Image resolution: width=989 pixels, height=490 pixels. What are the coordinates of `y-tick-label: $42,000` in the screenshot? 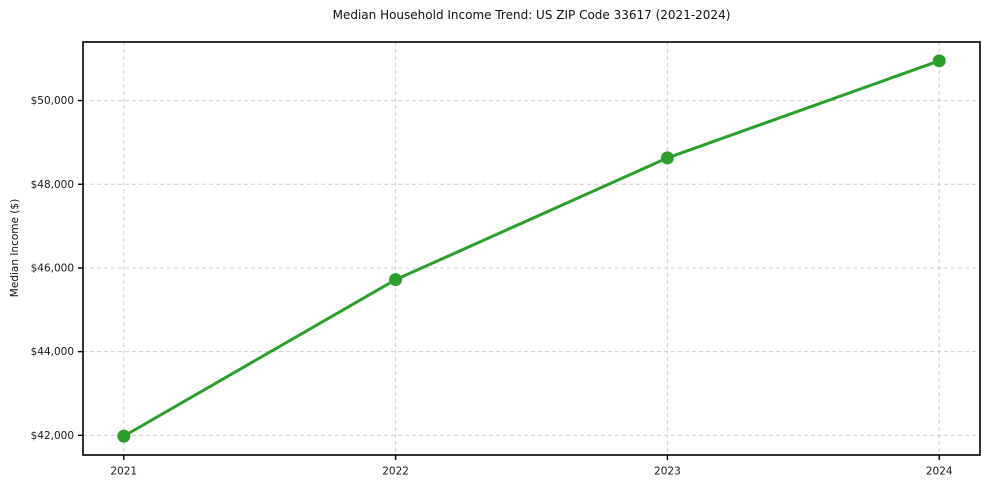 It's located at (52, 436).